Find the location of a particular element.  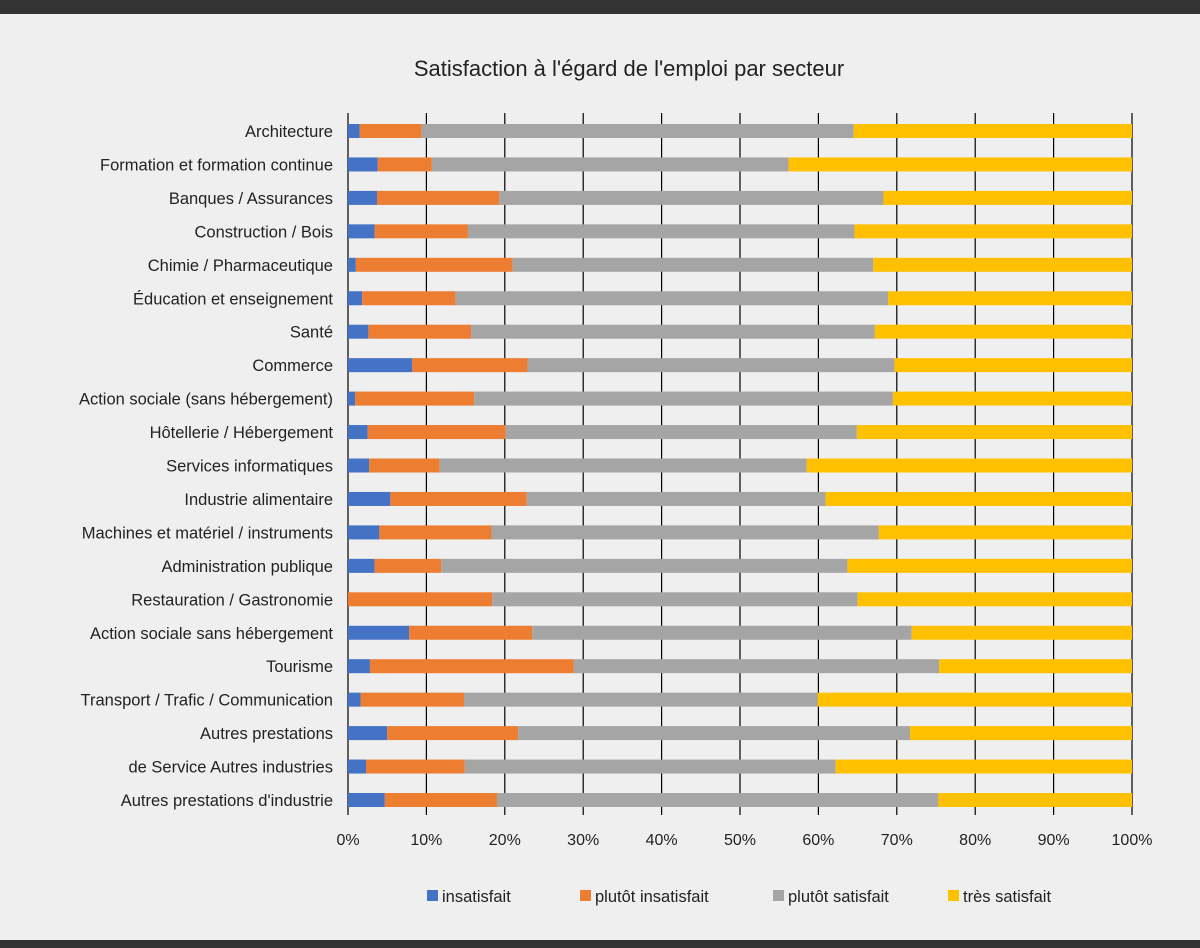

x-tick-label: 30% is located at coordinates (583, 840).